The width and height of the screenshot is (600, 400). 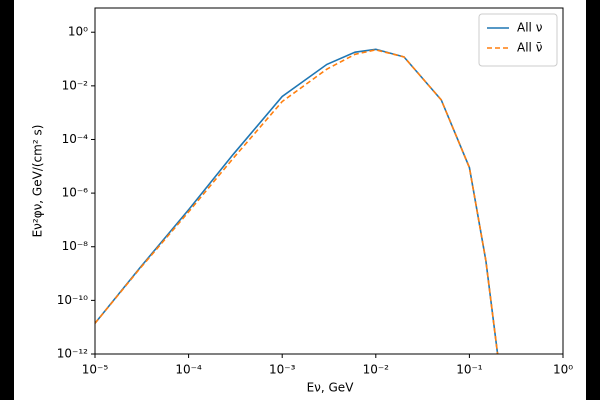 I want to click on y-tick-label: 10⁻⁸, so click(x=75, y=246).